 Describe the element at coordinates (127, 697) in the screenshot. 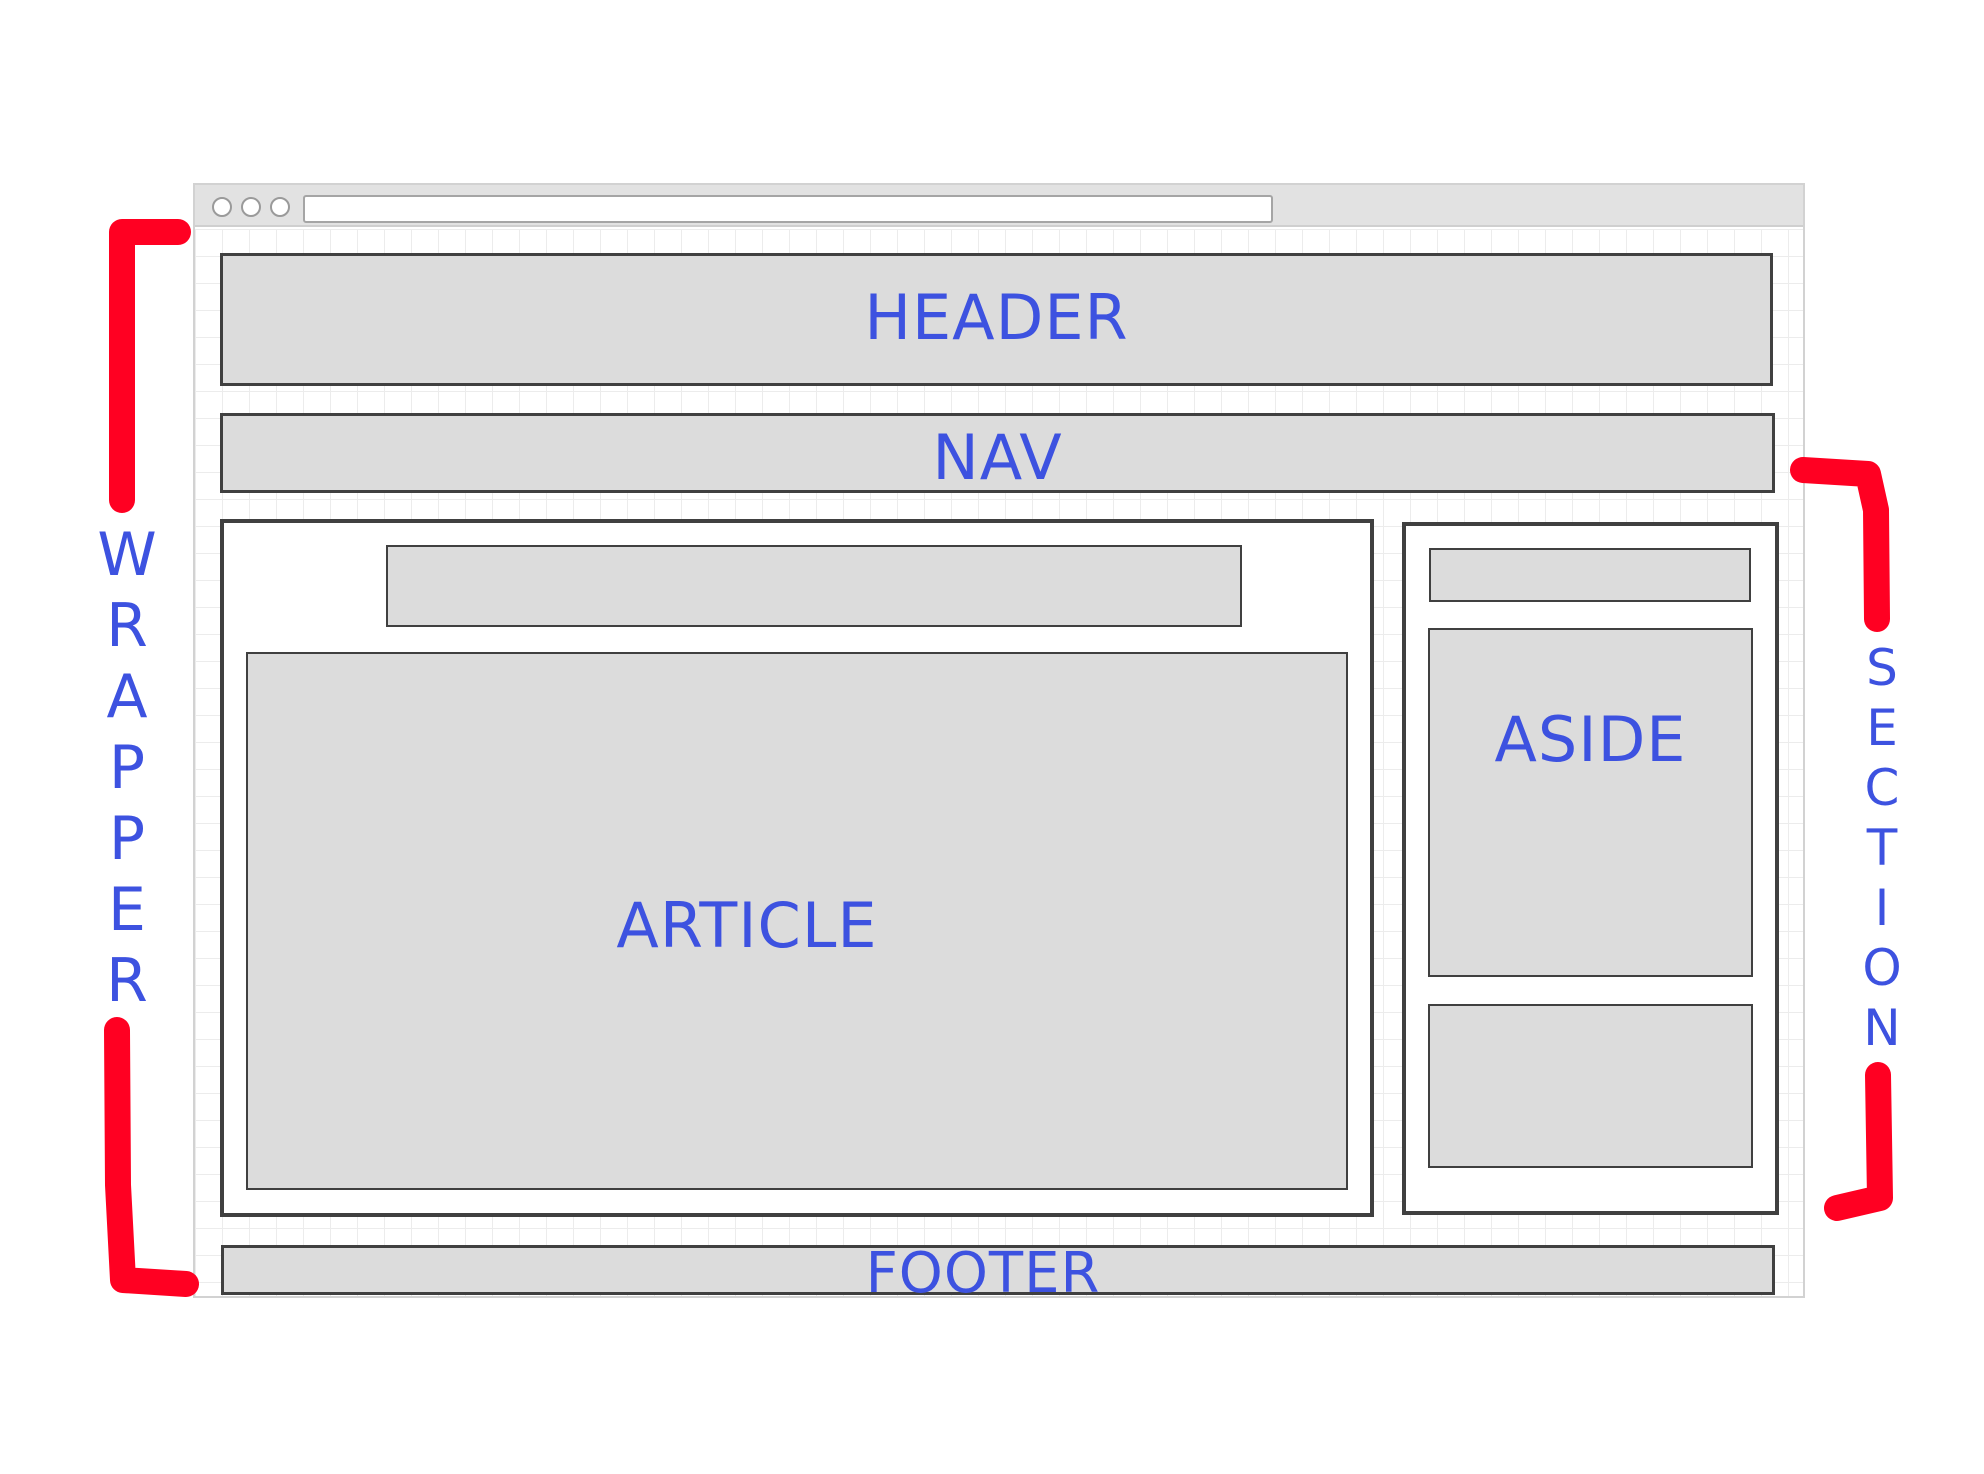

I see `wrapper-label-letter: A` at that location.